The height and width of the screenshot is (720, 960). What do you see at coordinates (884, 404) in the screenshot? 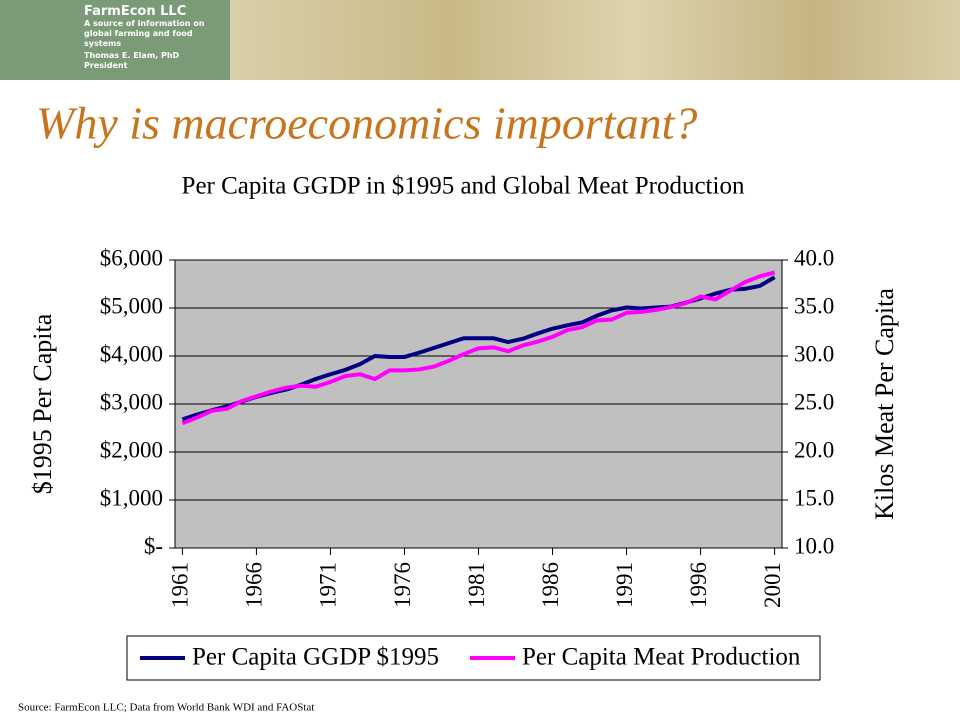
I see `y2-axis-label: Kilos Meat Per Capita` at bounding box center [884, 404].